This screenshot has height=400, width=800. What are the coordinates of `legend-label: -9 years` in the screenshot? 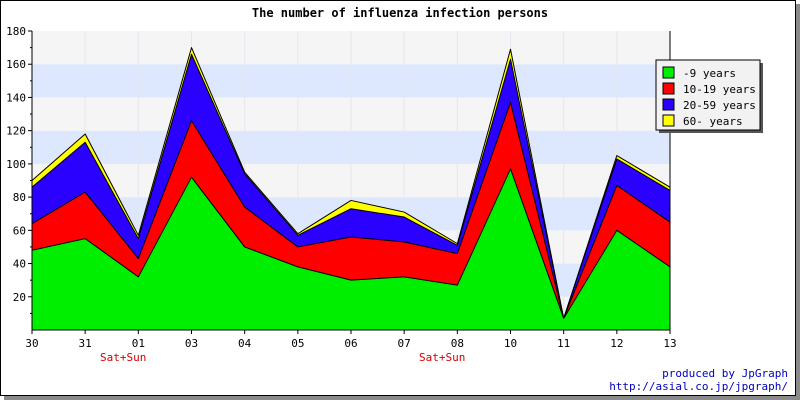 It's located at (709, 73).